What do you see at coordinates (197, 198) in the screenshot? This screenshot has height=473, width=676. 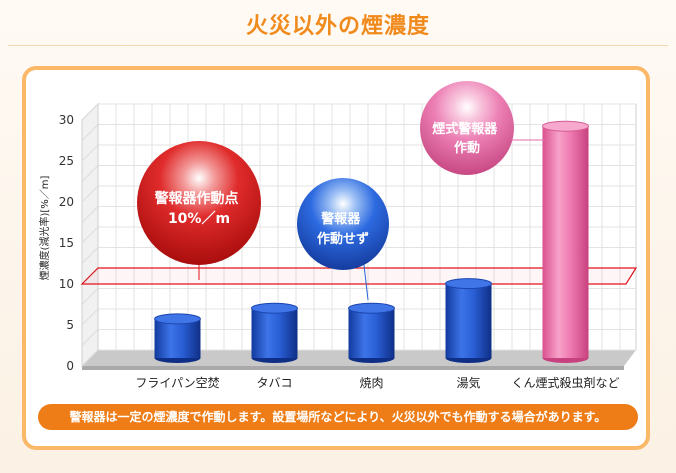 I see `callout-alarm-threshold-line1: 警報器作動点` at bounding box center [197, 198].